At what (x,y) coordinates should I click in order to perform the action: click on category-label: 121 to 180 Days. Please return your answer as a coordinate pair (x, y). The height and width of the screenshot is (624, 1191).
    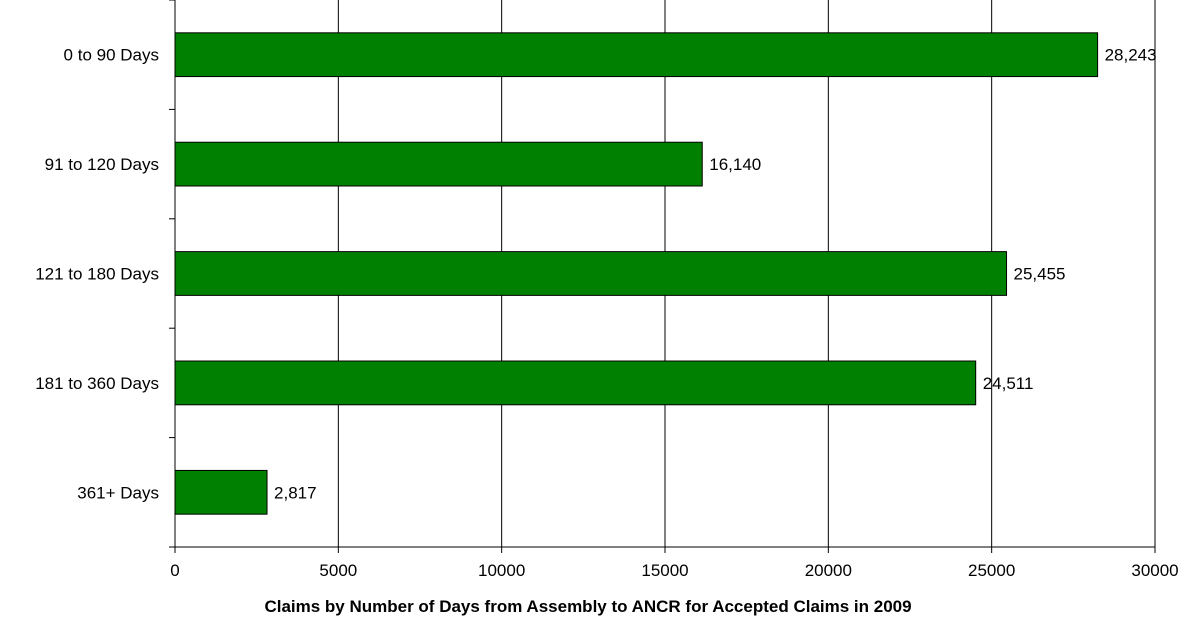
    Looking at the image, I should click on (97, 274).